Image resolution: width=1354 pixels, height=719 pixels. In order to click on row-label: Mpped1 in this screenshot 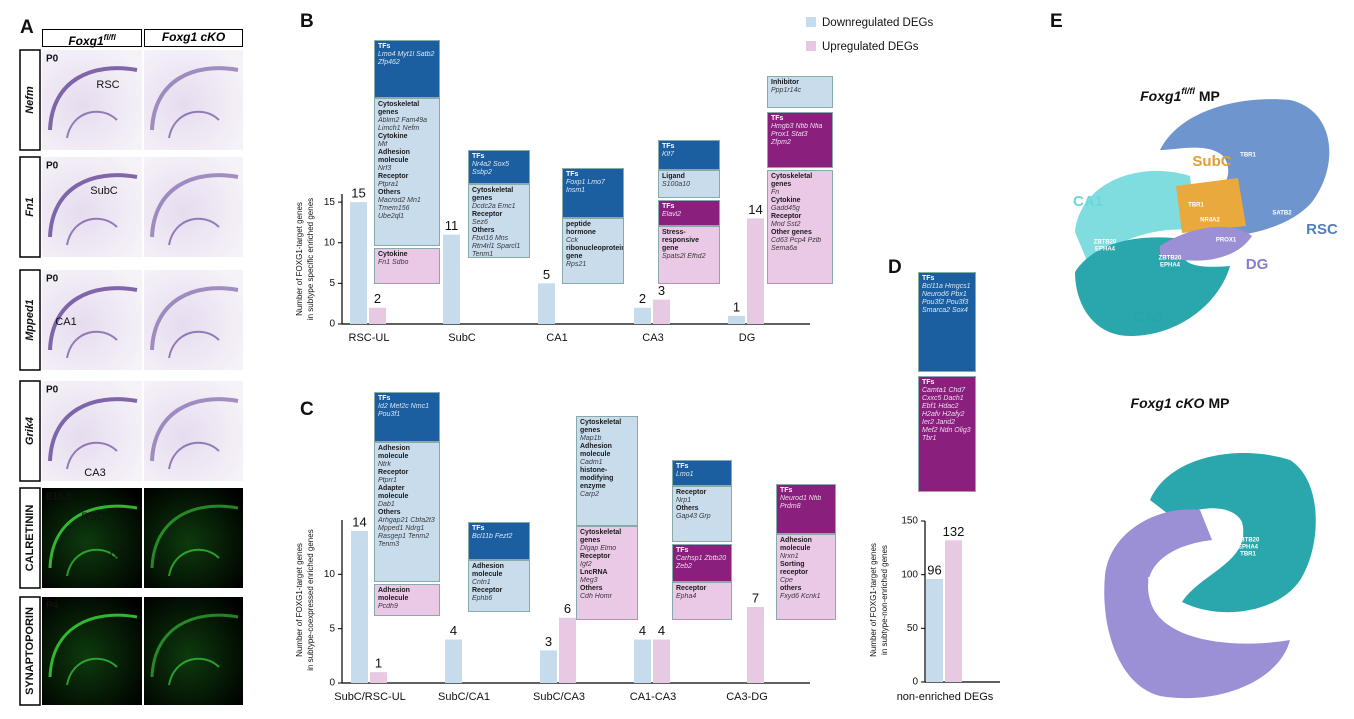, I will do `click(30, 320)`.